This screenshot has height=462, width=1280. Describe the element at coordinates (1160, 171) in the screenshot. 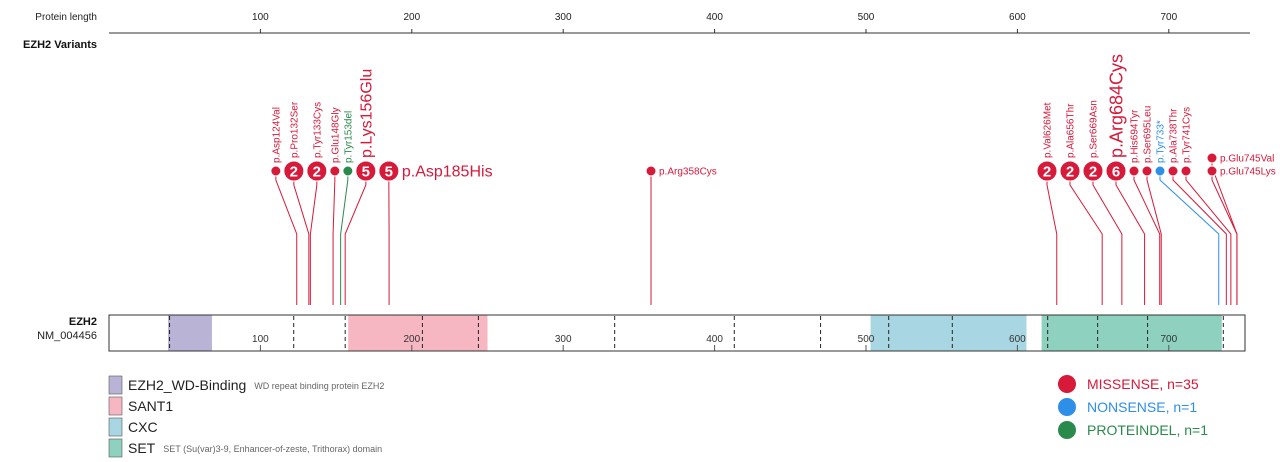

I see `variant-head-p-tyr733` at that location.